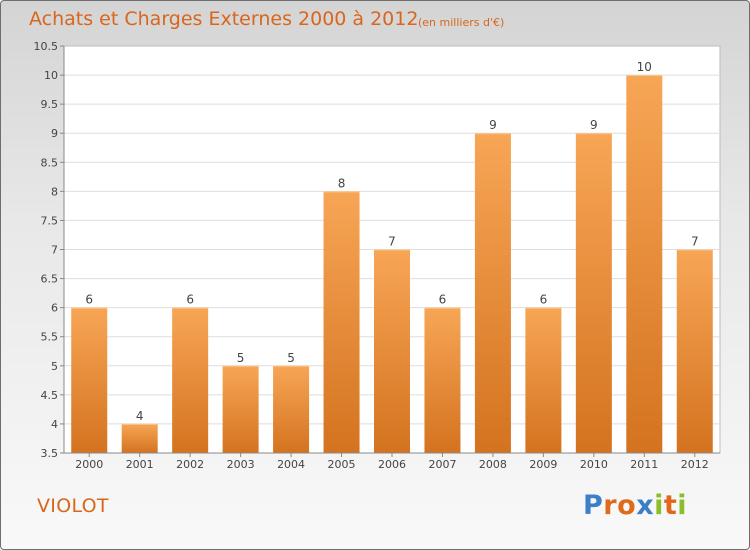 The width and height of the screenshot is (750, 550). What do you see at coordinates (644, 464) in the screenshot?
I see `x-tick-label: 2011` at bounding box center [644, 464].